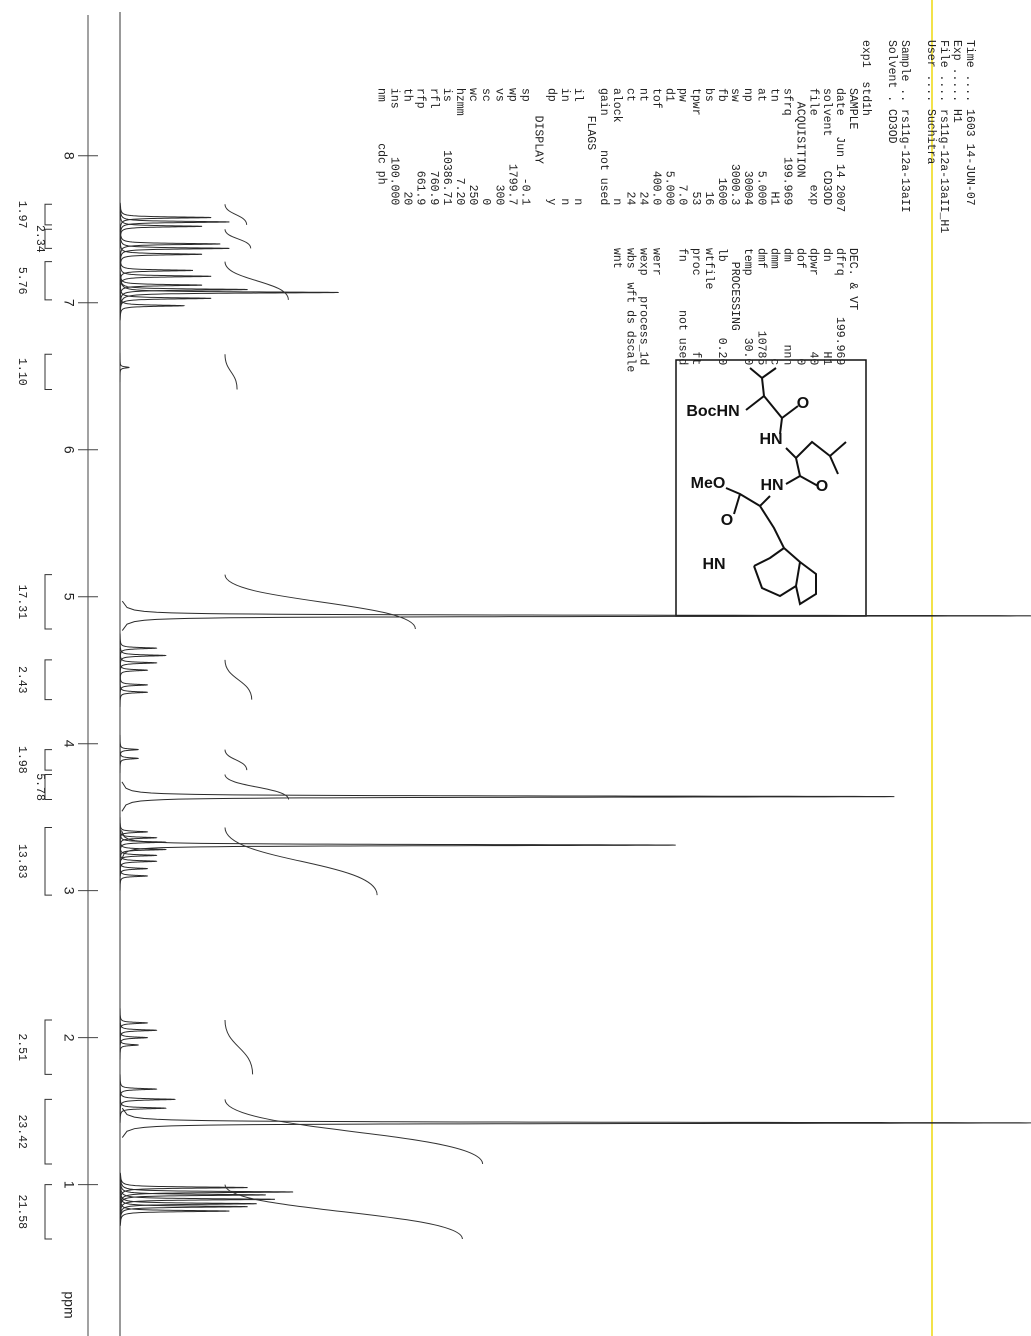 The width and height of the screenshot is (1031, 1336). What do you see at coordinates (433, 146) in the screenshot?
I see `parameter: rfl 760.9` at bounding box center [433, 146].